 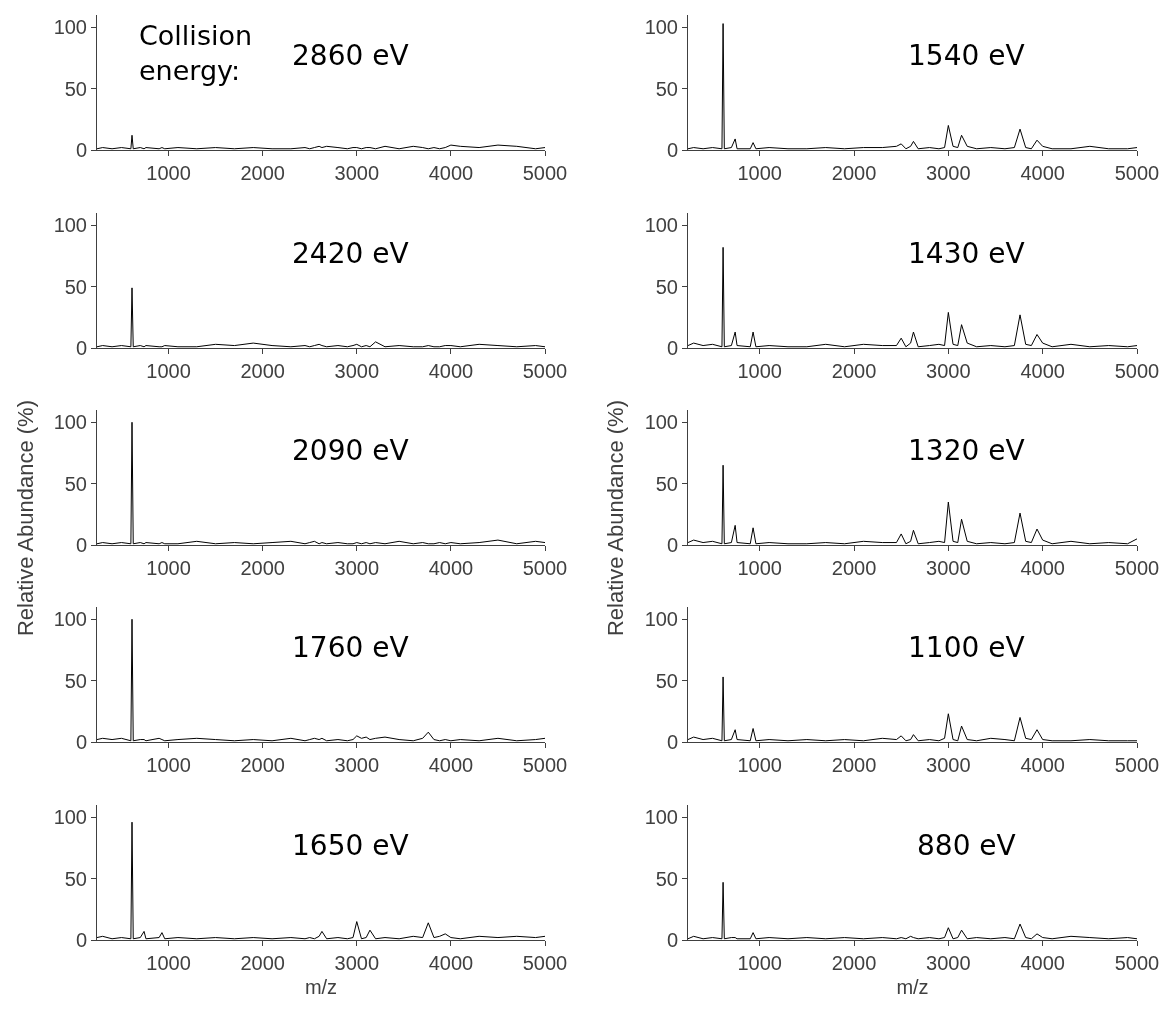 What do you see at coordinates (966, 450) in the screenshot?
I see `annotation: 1320 eV` at bounding box center [966, 450].